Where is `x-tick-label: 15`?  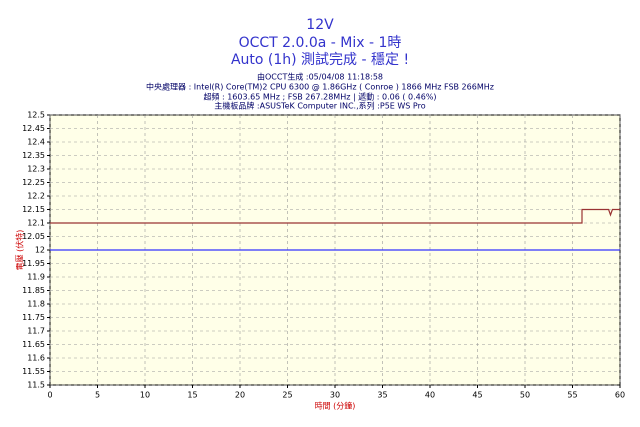 x-tick-label: 15 is located at coordinates (192, 395).